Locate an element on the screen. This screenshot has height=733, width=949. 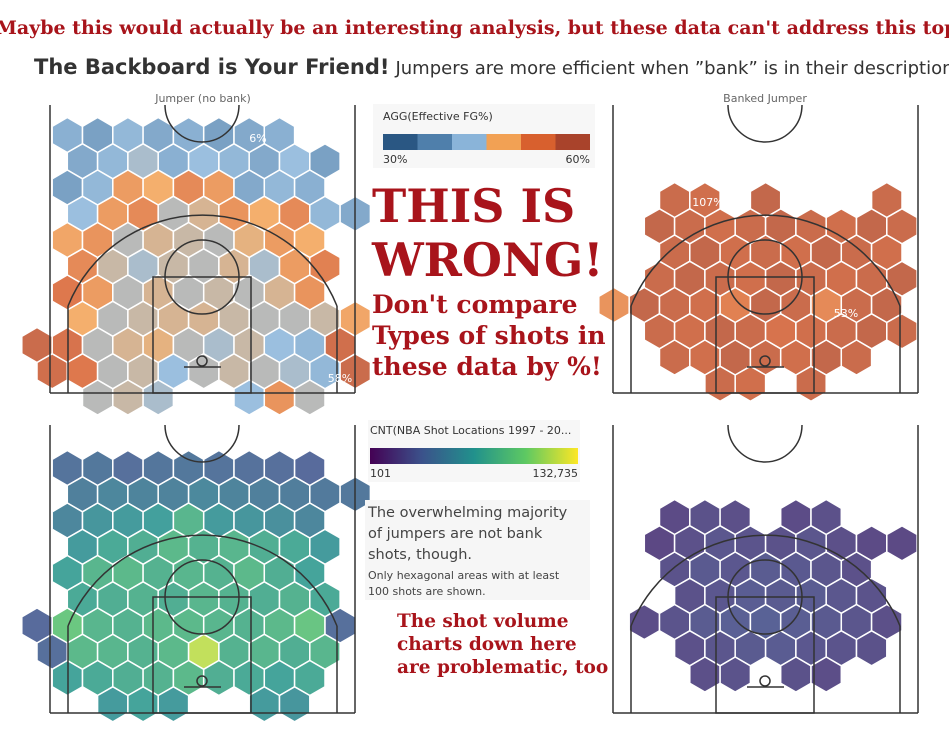
volume-warning: The shot volume is located at coordinates (483, 621).